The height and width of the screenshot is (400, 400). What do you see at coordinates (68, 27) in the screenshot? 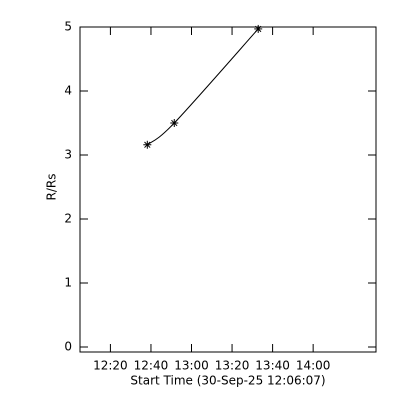
I see `y-tick-label: 5` at bounding box center [68, 27].